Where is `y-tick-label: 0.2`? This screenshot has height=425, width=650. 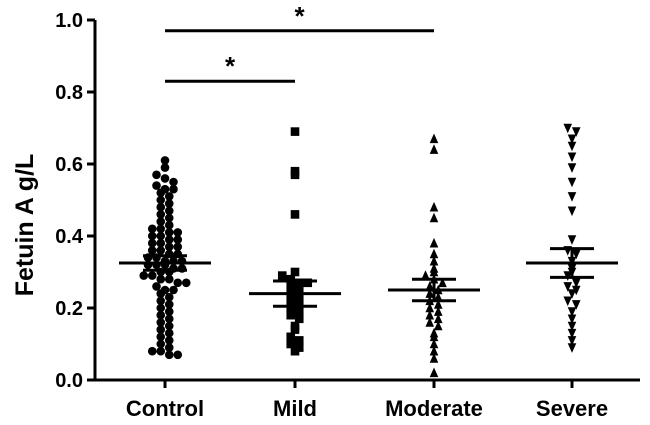
y-tick-label: 0.2 is located at coordinates (69, 309).